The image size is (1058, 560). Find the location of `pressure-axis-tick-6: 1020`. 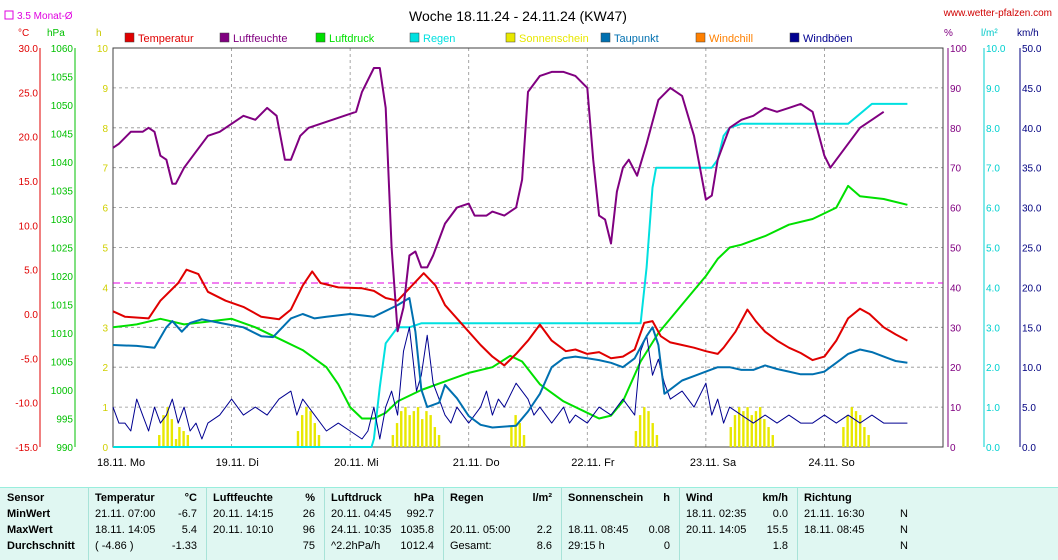

pressure-axis-tick-6: 1020 is located at coordinates (62, 277).